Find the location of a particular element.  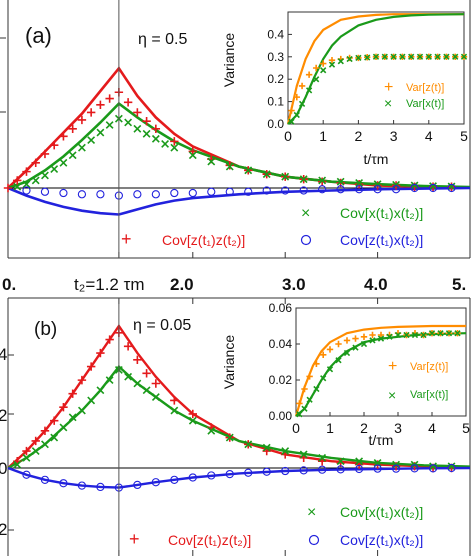

panel-b-y-tick-label: 0 is located at coordinates (3, 468).